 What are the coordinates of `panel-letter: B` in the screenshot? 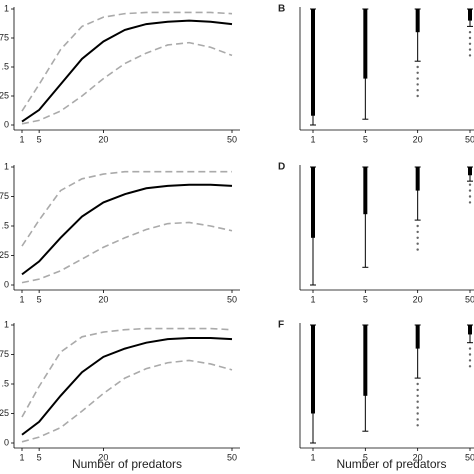 It's located at (281, 9).